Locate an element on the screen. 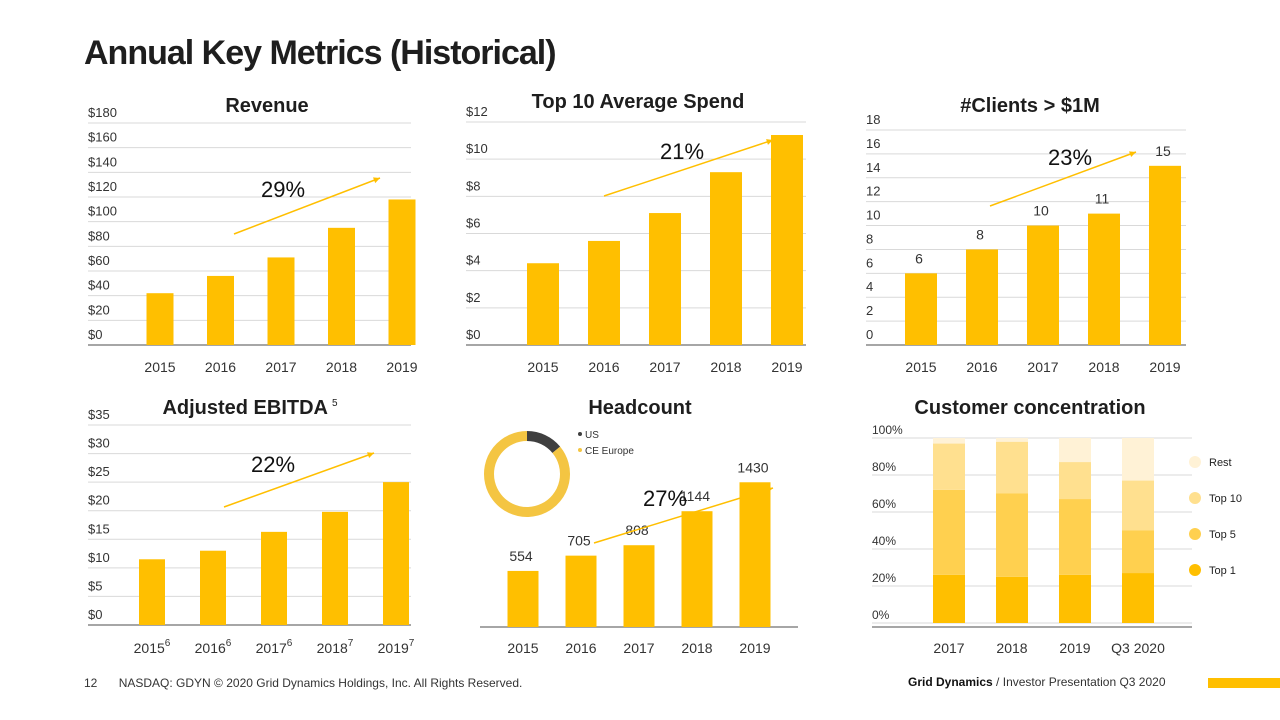  growth-rate-label: 27% is located at coordinates (665, 498).